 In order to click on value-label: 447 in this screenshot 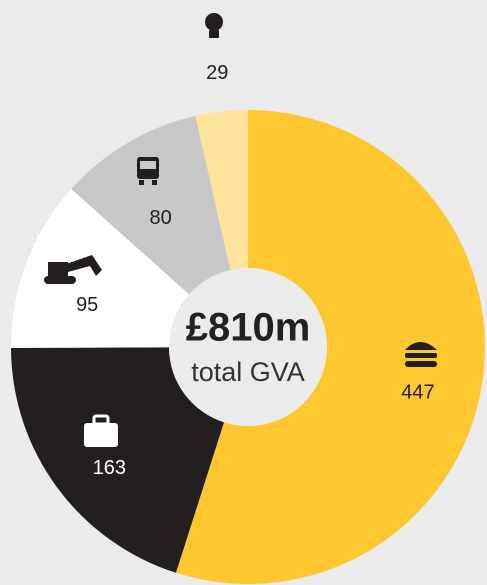, I will do `click(417, 393)`.